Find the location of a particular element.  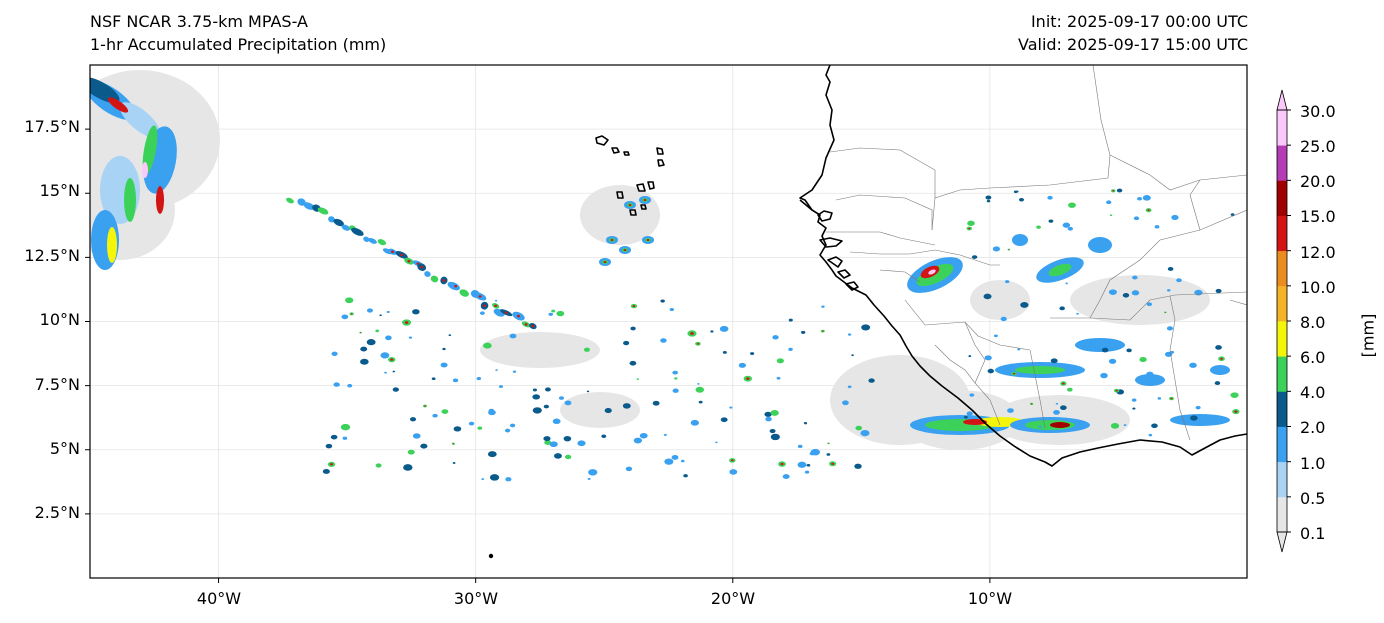

colorbar-unit-label: [mm] is located at coordinates (1368, 335).